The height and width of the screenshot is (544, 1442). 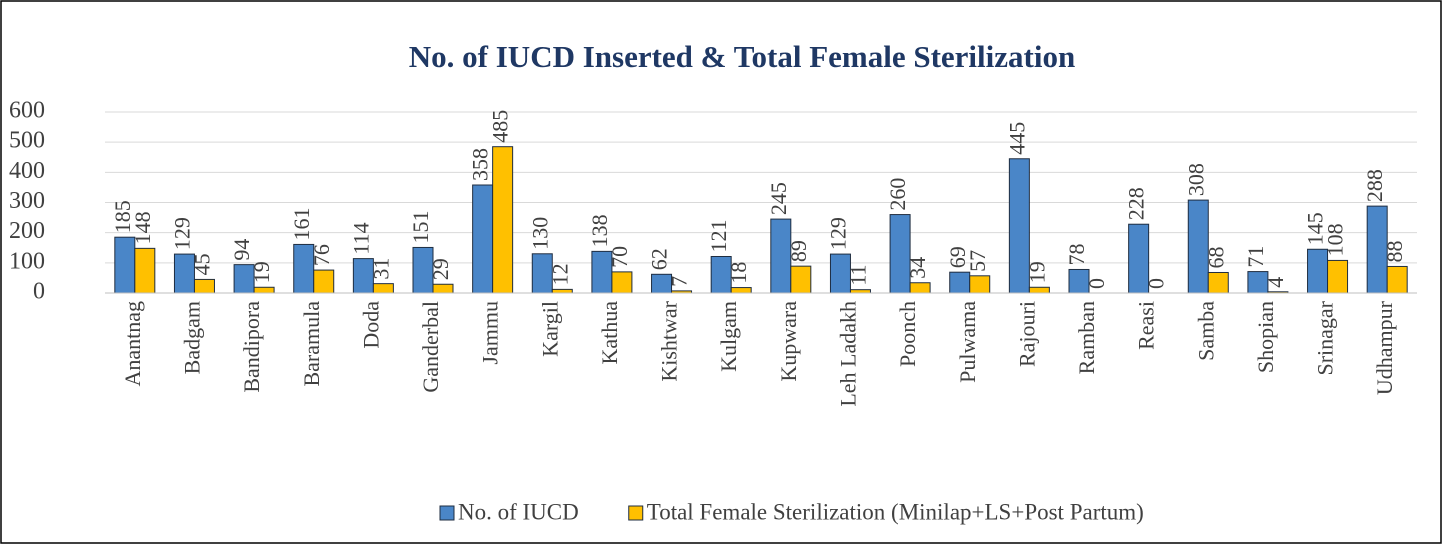 What do you see at coordinates (1384, 347) in the screenshot?
I see `x-tick-label: Udhampur` at bounding box center [1384, 347].